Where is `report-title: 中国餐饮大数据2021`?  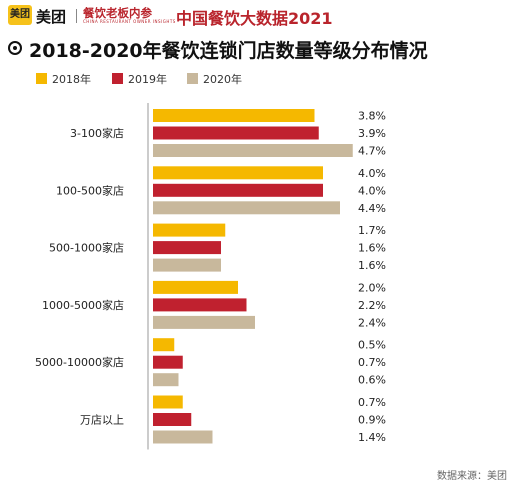 report-title: 中国餐饮大数据2021 is located at coordinates (254, 18).